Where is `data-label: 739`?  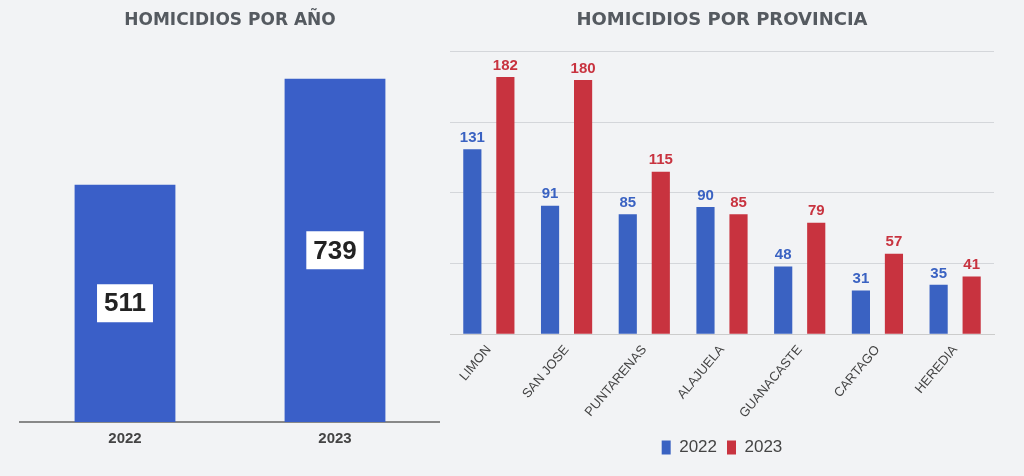
data-label: 739 is located at coordinates (335, 249).